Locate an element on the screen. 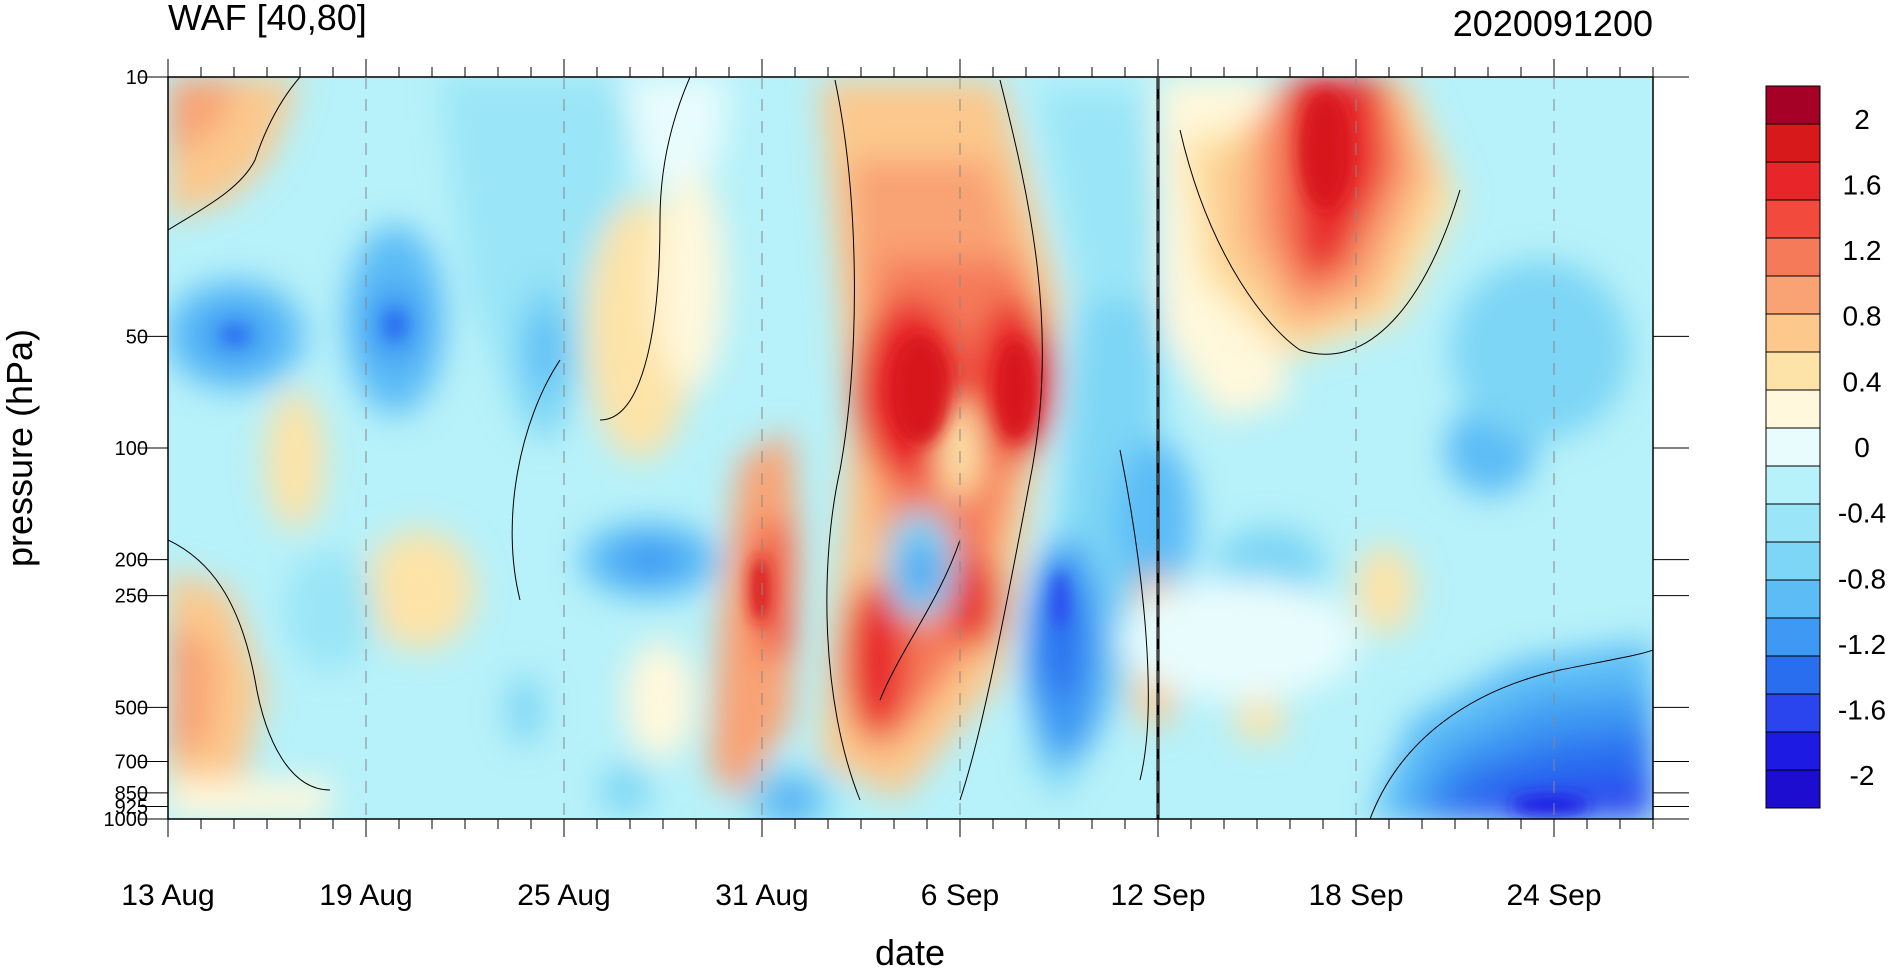 This screenshot has height=969, width=1889. colorbar-label: -0.8 is located at coordinates (1862, 578).